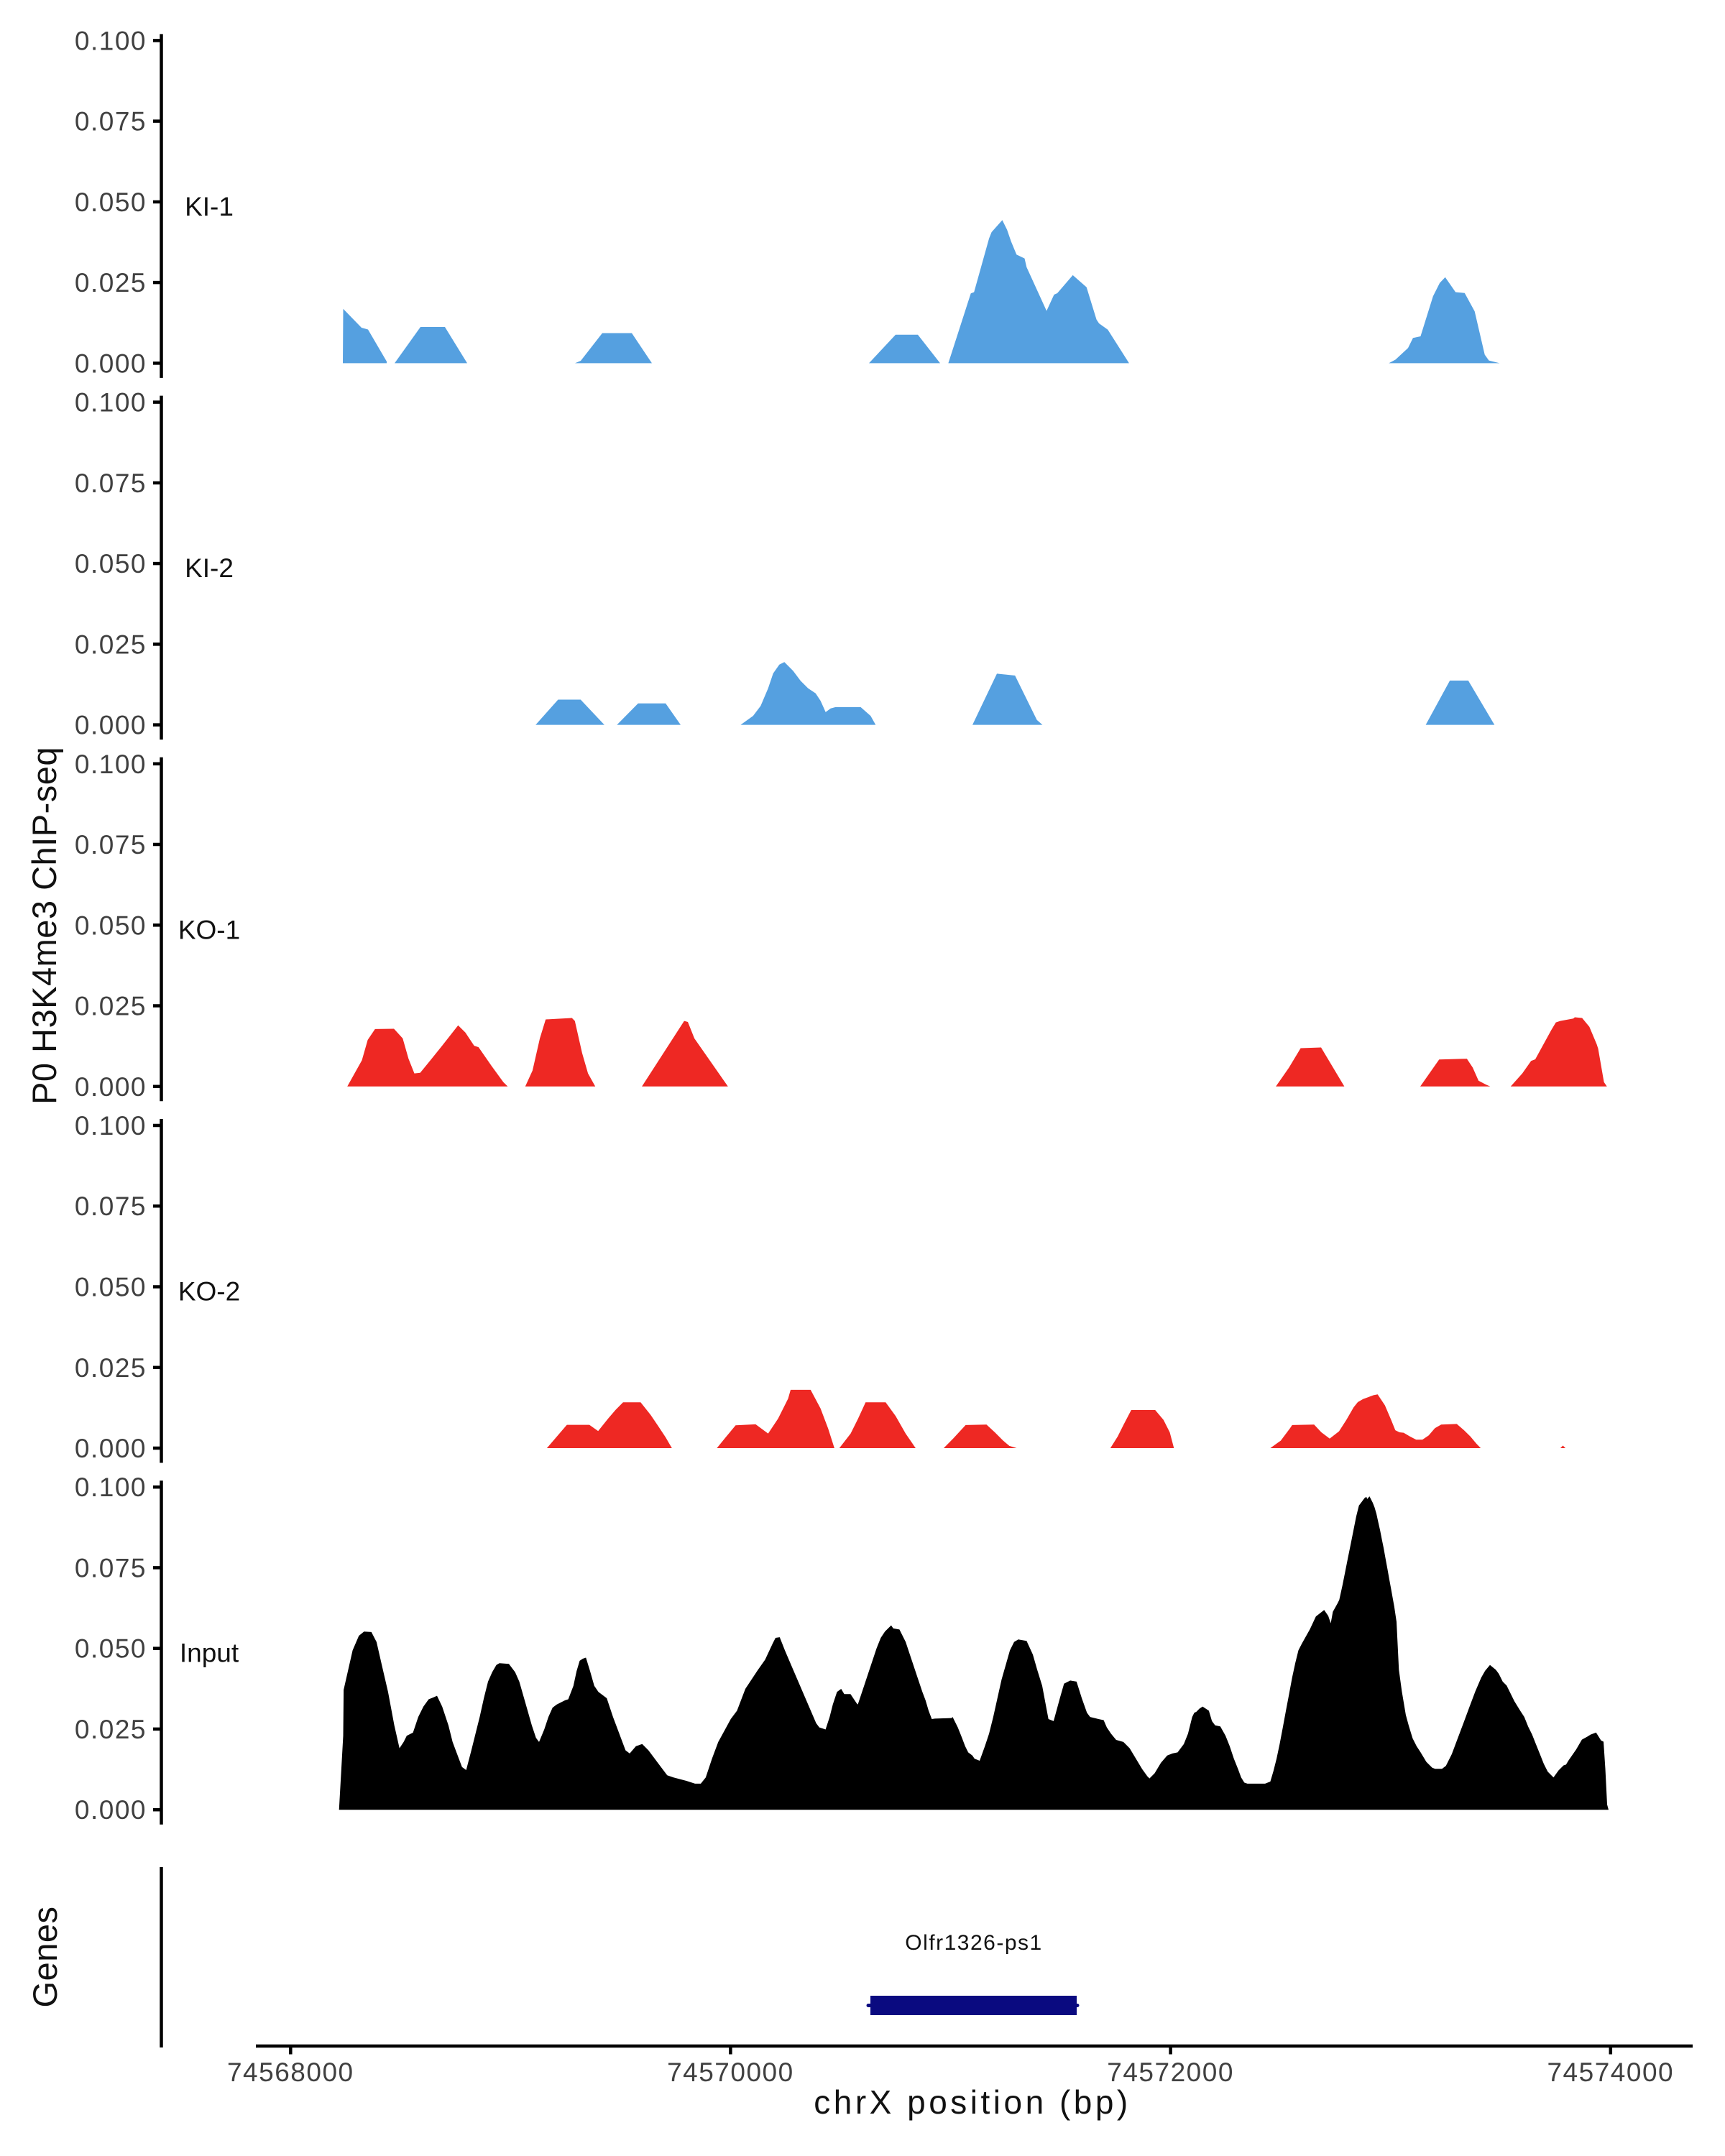 The height and width of the screenshot is (2156, 1725). I want to click on svg-text: Olfr1326-ps1, so click(973, 1943).